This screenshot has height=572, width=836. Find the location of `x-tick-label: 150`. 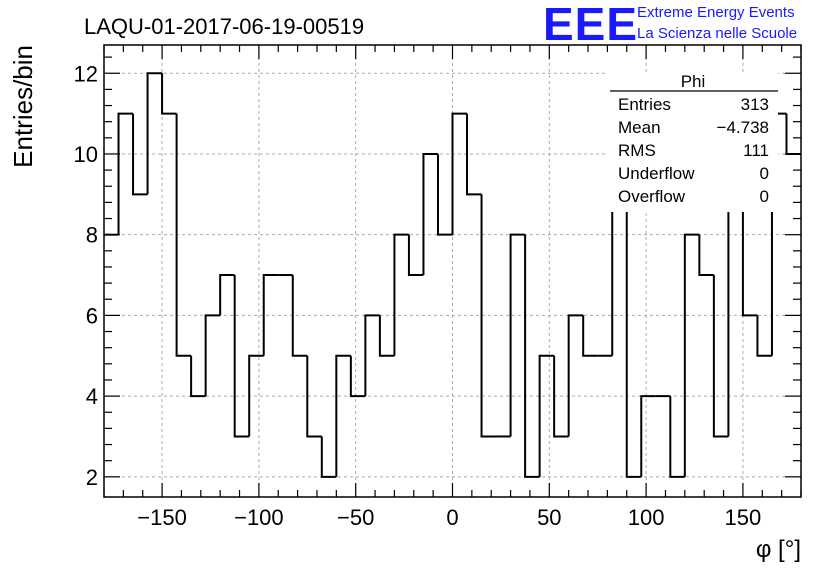

x-tick-label: 150 is located at coordinates (743, 517).